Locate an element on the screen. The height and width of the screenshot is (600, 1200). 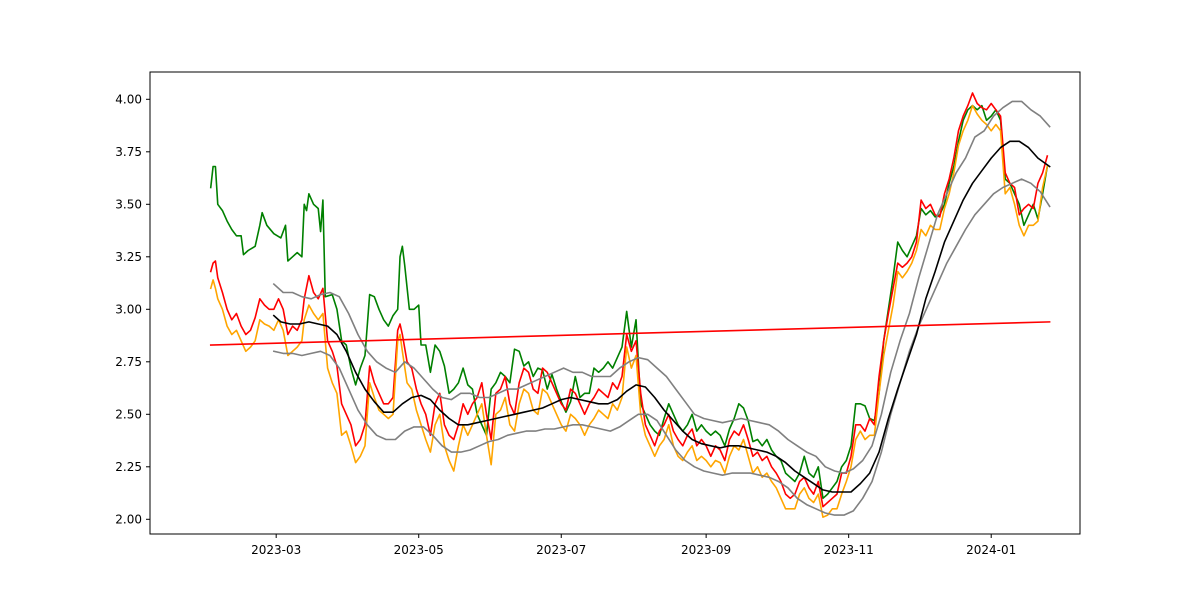
x-tick-label: 2023-05 is located at coordinates (419, 550).